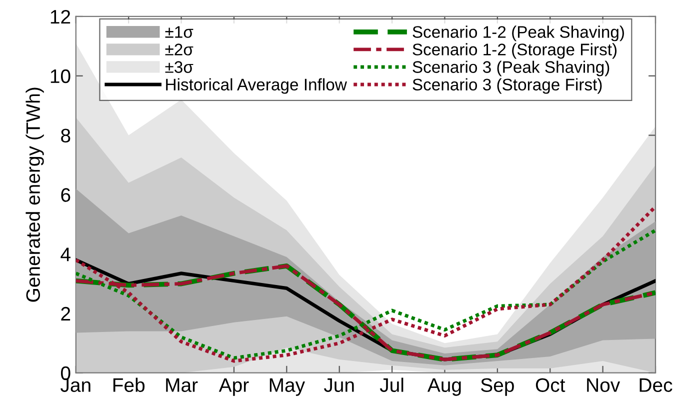 The height and width of the screenshot is (412, 690). Describe the element at coordinates (256, 86) in the screenshot. I see `legend-label: Historical Average Inflow` at that location.